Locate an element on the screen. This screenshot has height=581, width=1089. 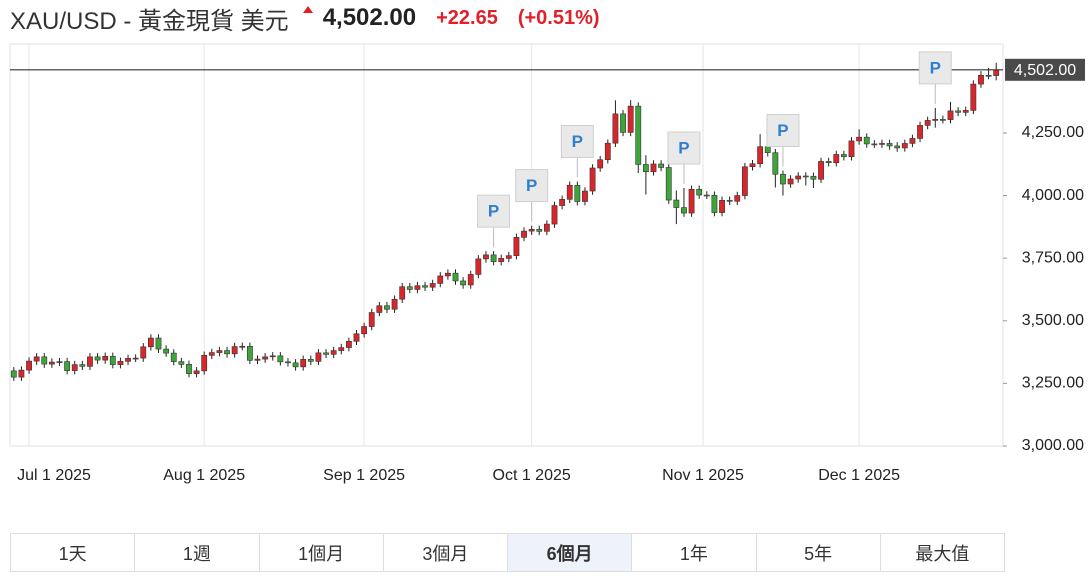
x-tick-label: Aug 1 2025 is located at coordinates (204, 475).